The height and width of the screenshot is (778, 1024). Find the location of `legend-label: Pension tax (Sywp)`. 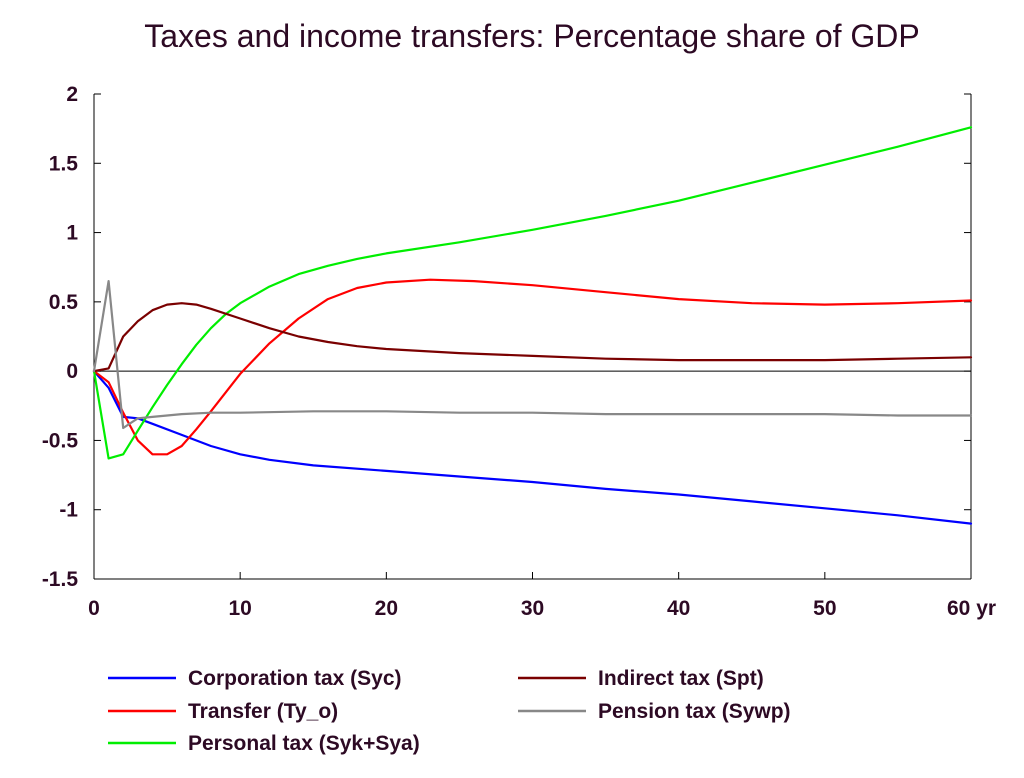

legend-label: Pension tax (Sywp) is located at coordinates (694, 711).